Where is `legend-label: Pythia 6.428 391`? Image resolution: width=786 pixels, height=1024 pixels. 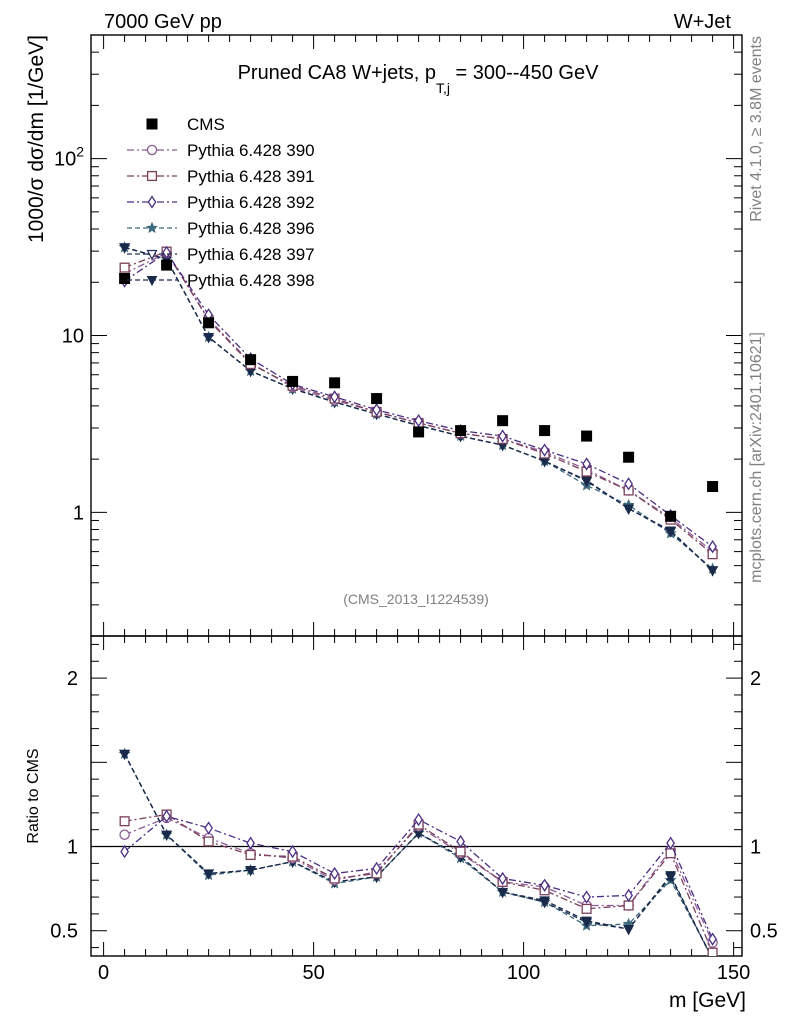
legend-label: Pythia 6.428 391 is located at coordinates (251, 176).